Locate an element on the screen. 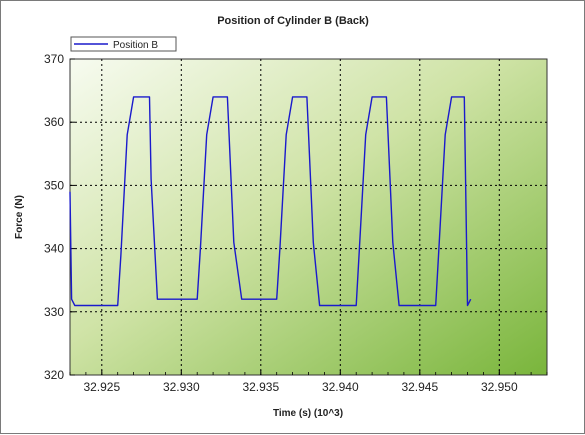  y-tick-label: 350 is located at coordinates (54, 185).